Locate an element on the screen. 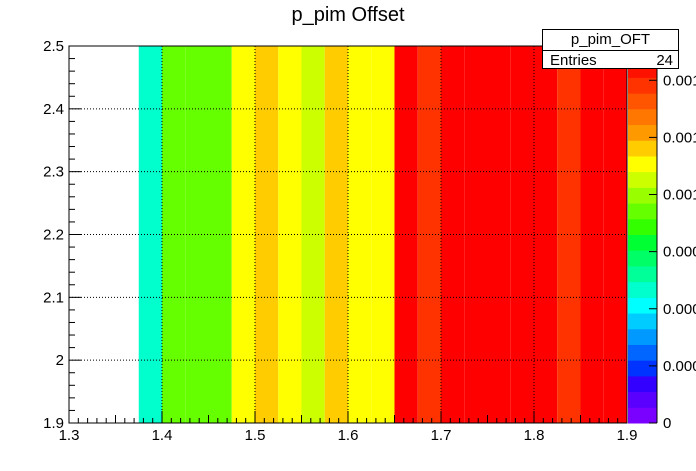 This screenshot has width=696, height=471. stats-entries-label: Entries is located at coordinates (573, 60).